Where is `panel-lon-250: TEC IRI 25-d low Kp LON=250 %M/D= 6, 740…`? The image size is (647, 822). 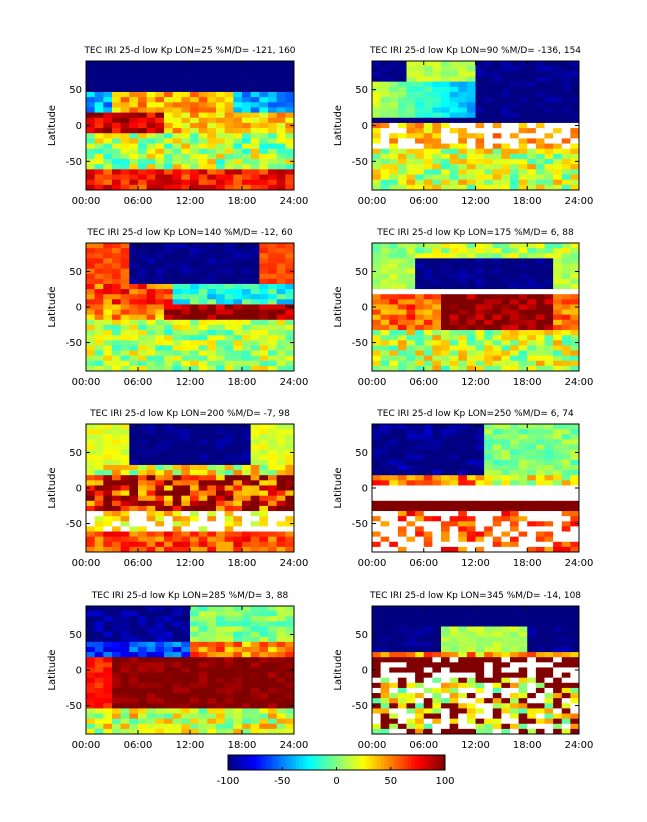
panel-lon-250: TEC IRI 25-d low Kp LON=250 %M/D= 6, 740… is located at coordinates (463, 489).